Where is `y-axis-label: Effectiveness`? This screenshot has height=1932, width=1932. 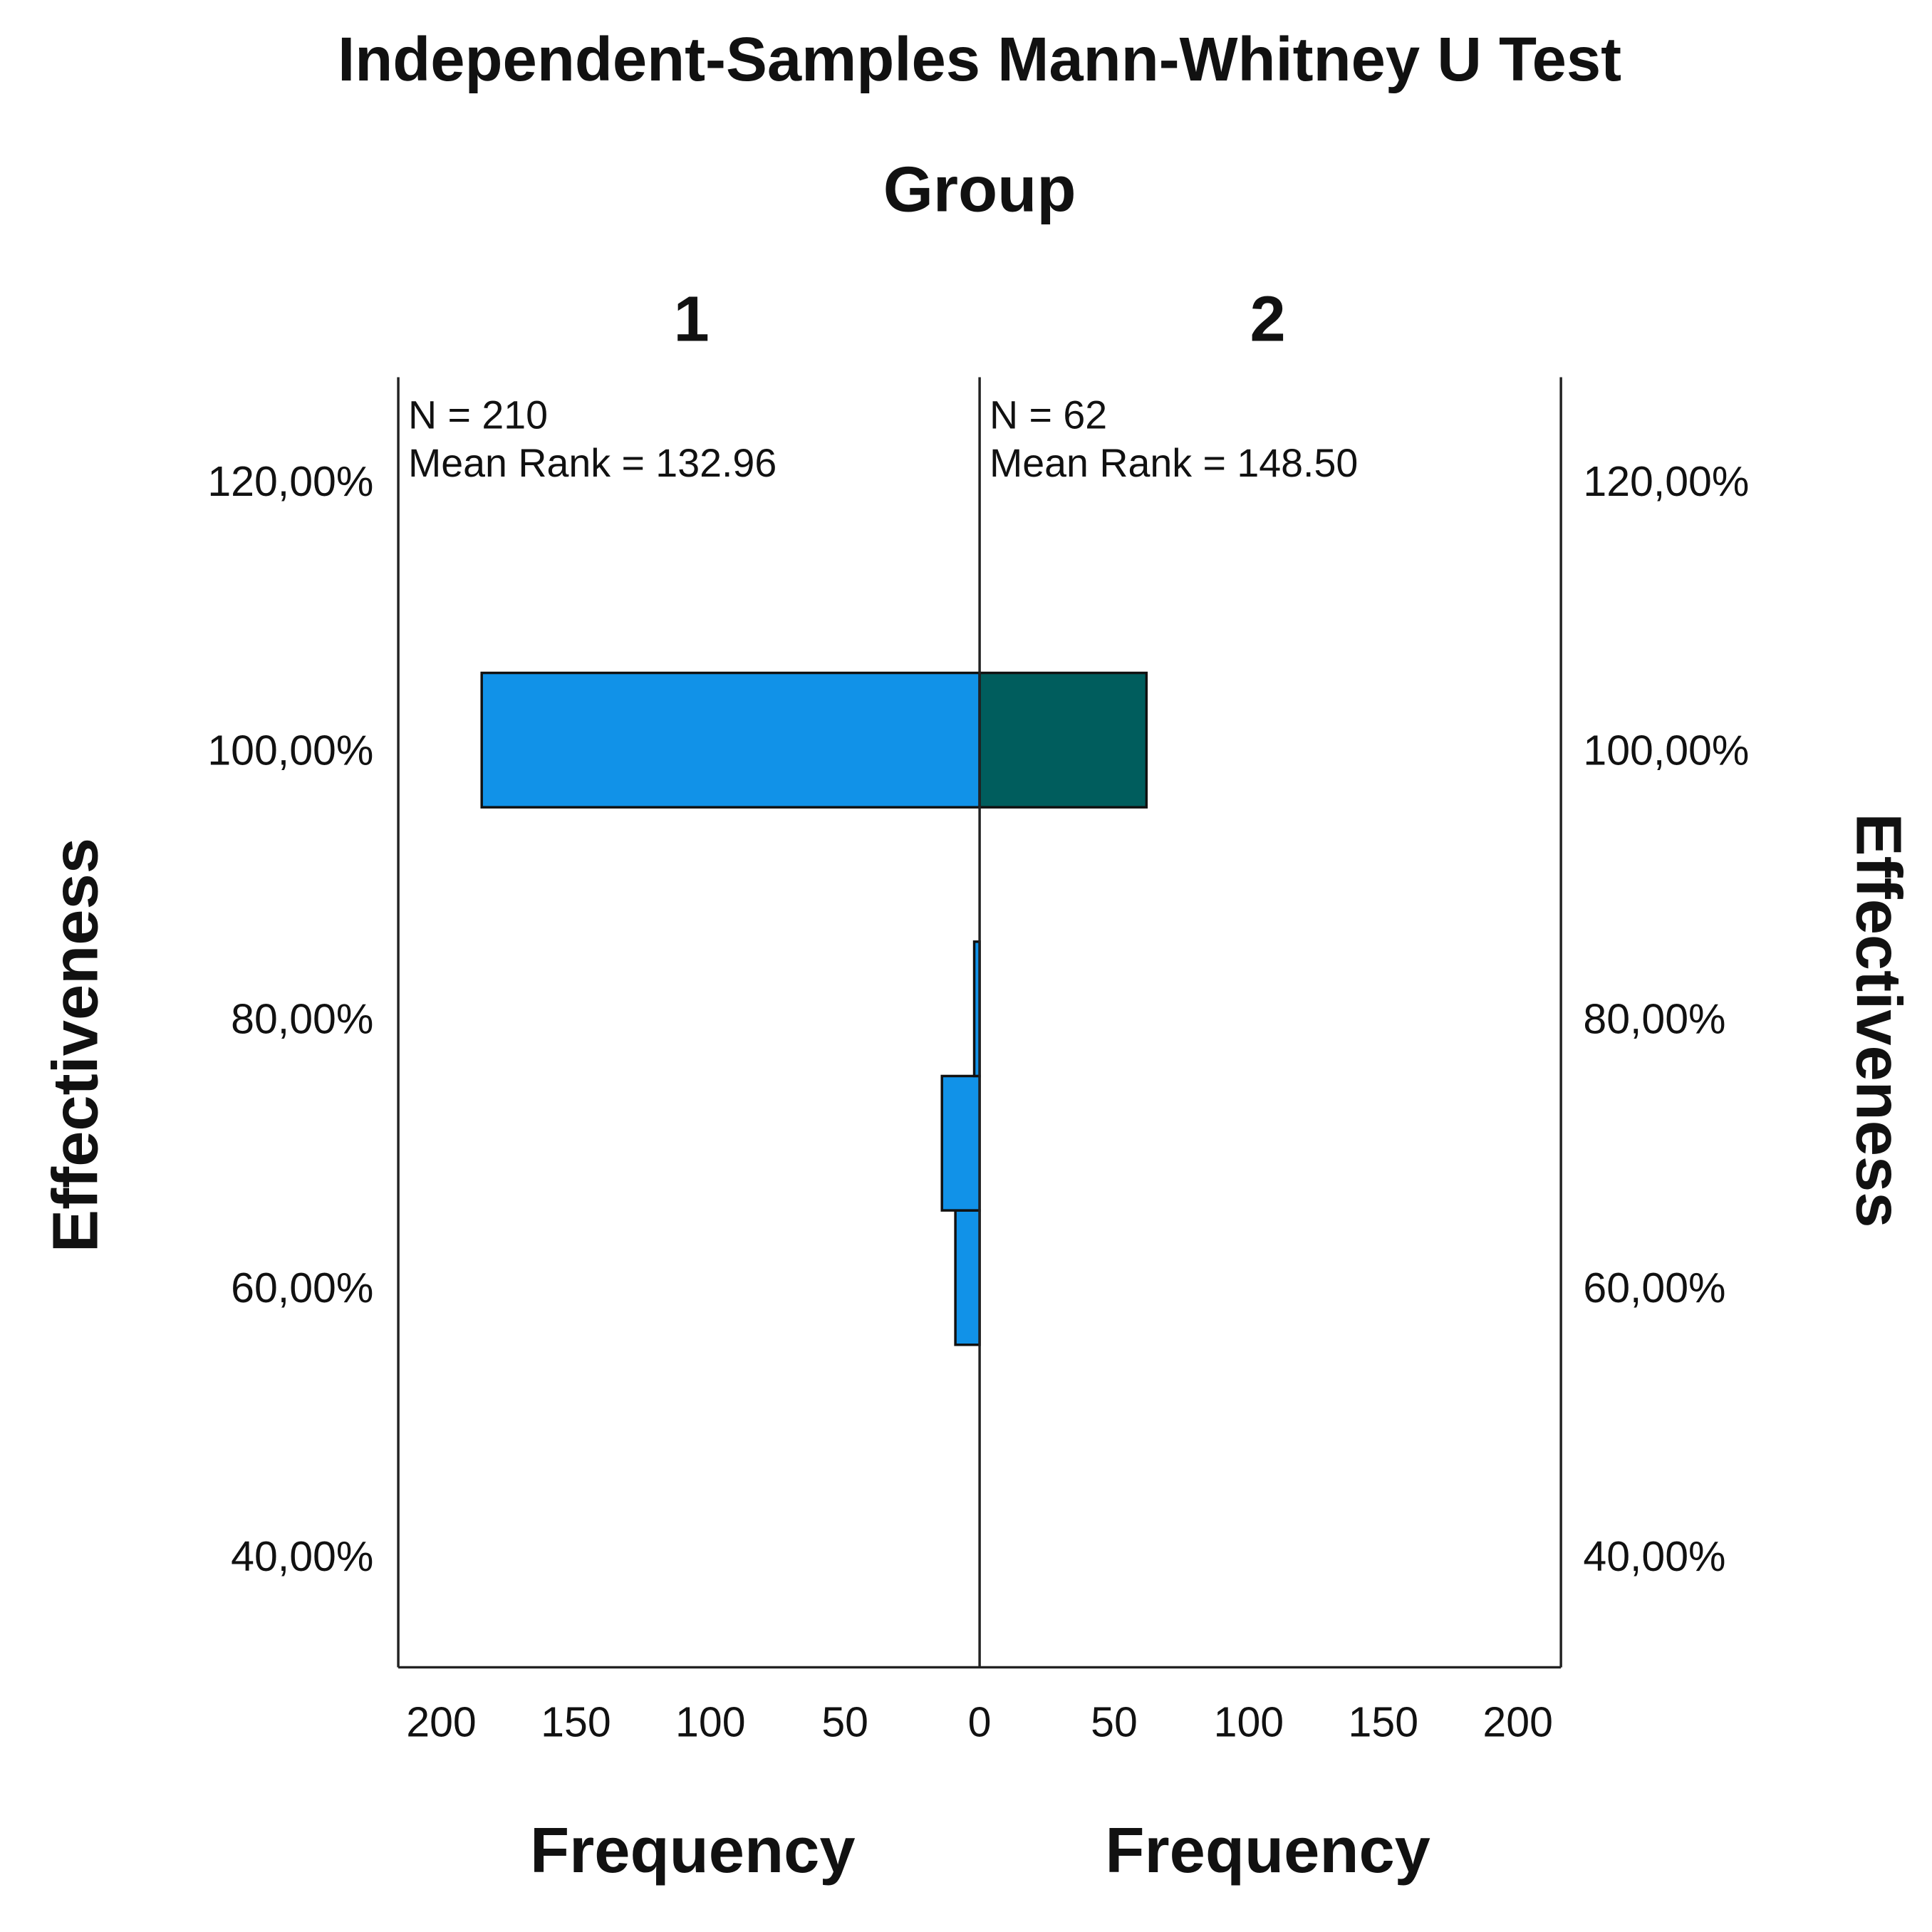
y-axis-label: Effectiveness is located at coordinates (76, 1045).